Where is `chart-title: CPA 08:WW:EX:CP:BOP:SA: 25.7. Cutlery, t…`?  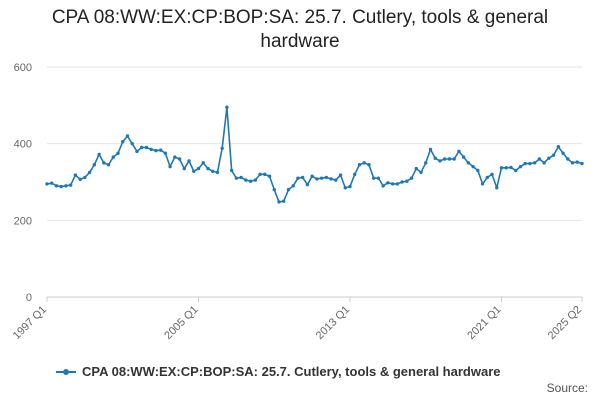
chart-title: CPA 08:WW:EX:CP:BOP:SA: 25.7. Cutlery, t… is located at coordinates (300, 30).